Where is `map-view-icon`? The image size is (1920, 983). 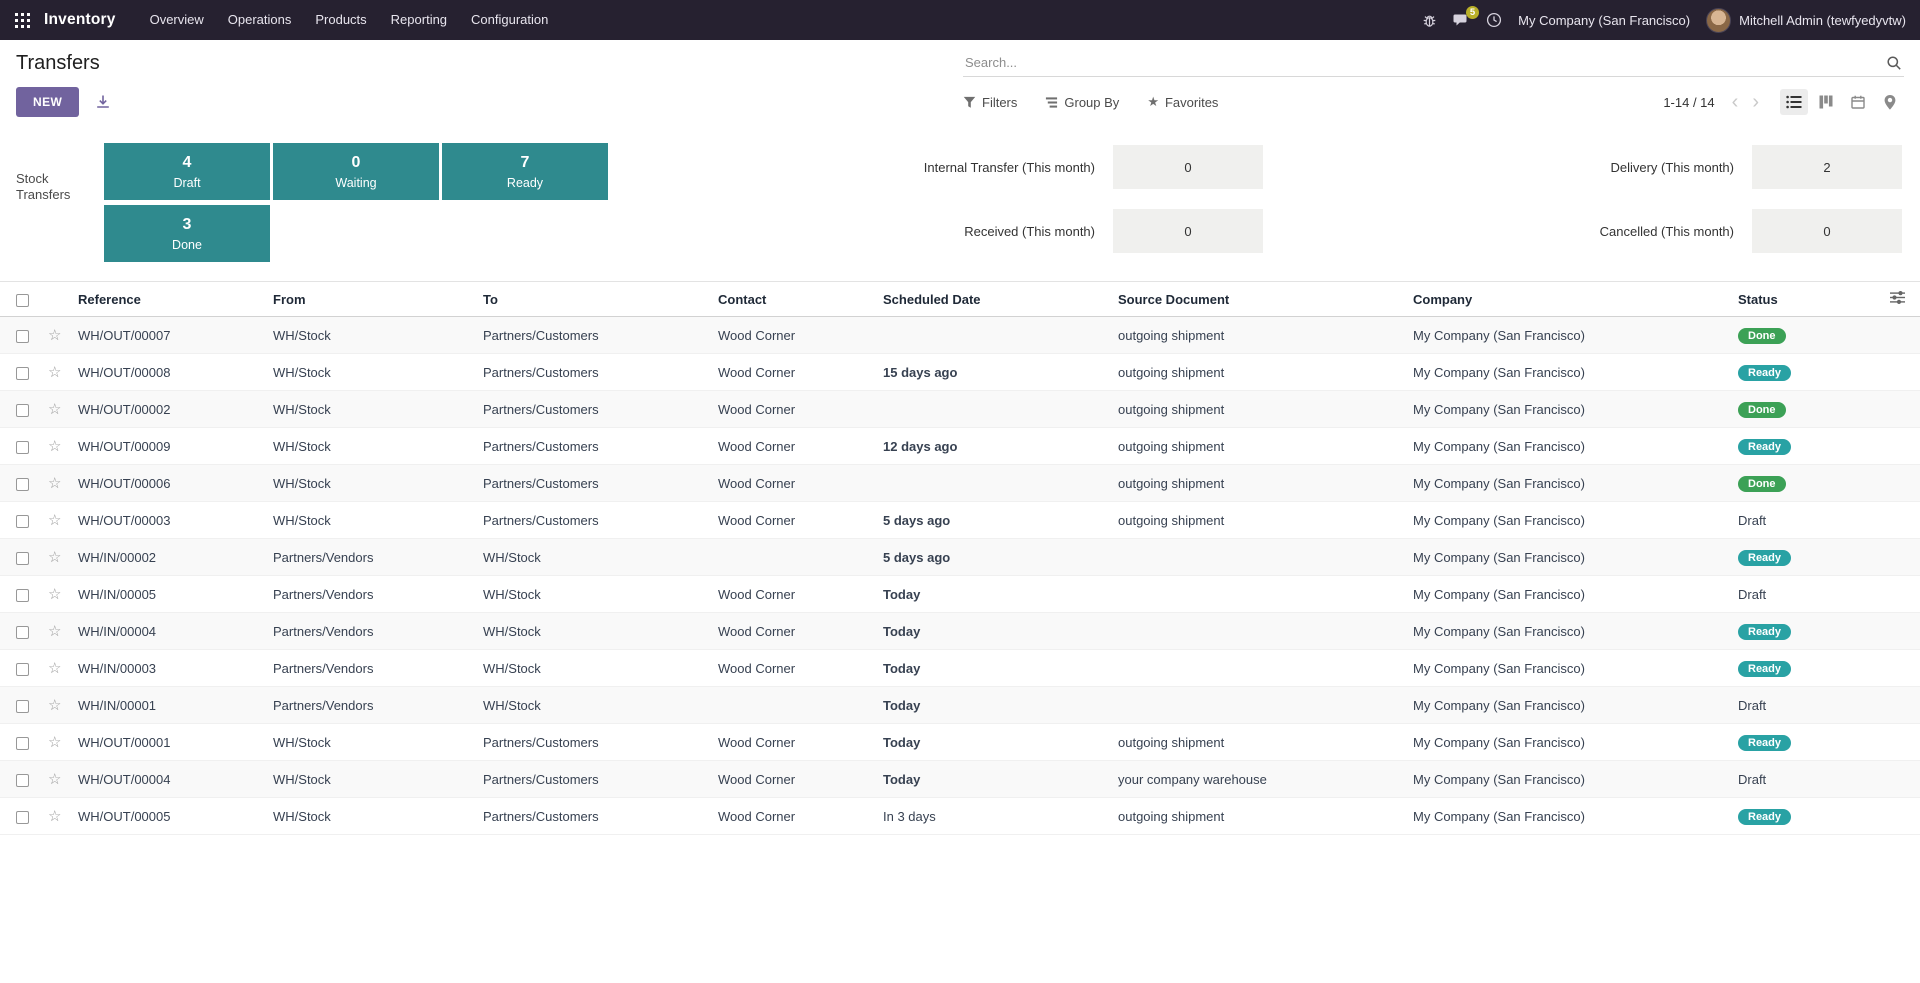
map-view-icon is located at coordinates (1890, 102).